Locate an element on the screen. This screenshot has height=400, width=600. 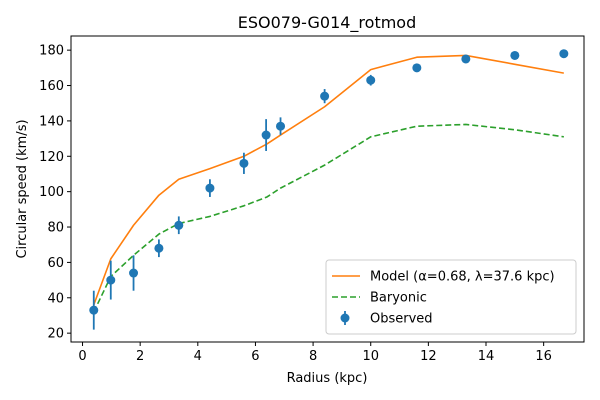
legend-observed-marker is located at coordinates (345, 318).